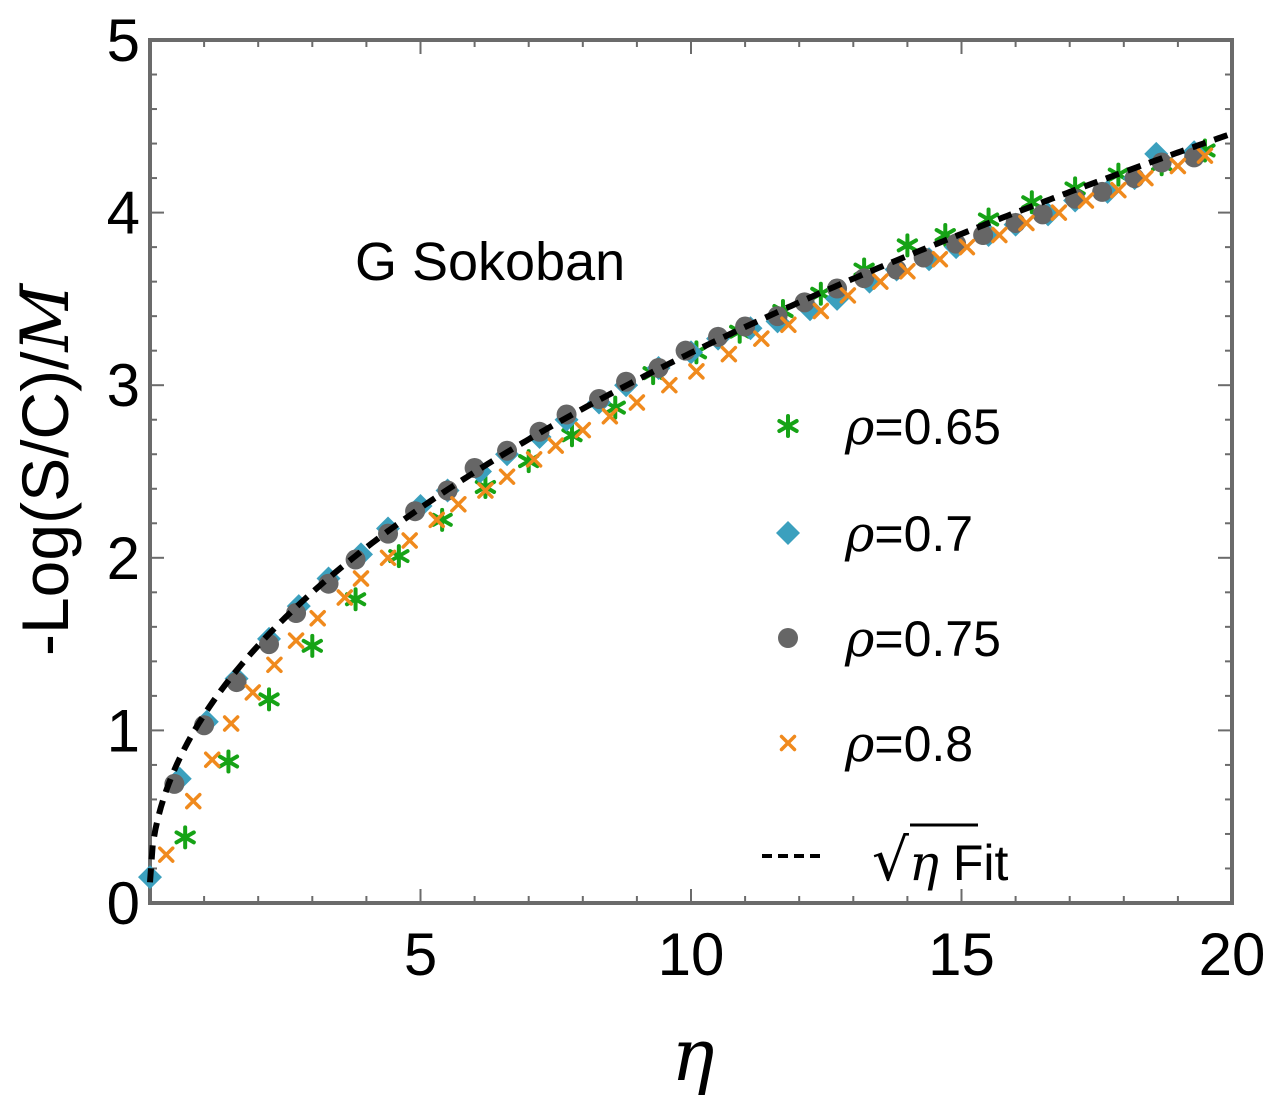 This screenshot has height=1098, width=1274. I want to click on y-tick-label: 2, so click(123, 558).